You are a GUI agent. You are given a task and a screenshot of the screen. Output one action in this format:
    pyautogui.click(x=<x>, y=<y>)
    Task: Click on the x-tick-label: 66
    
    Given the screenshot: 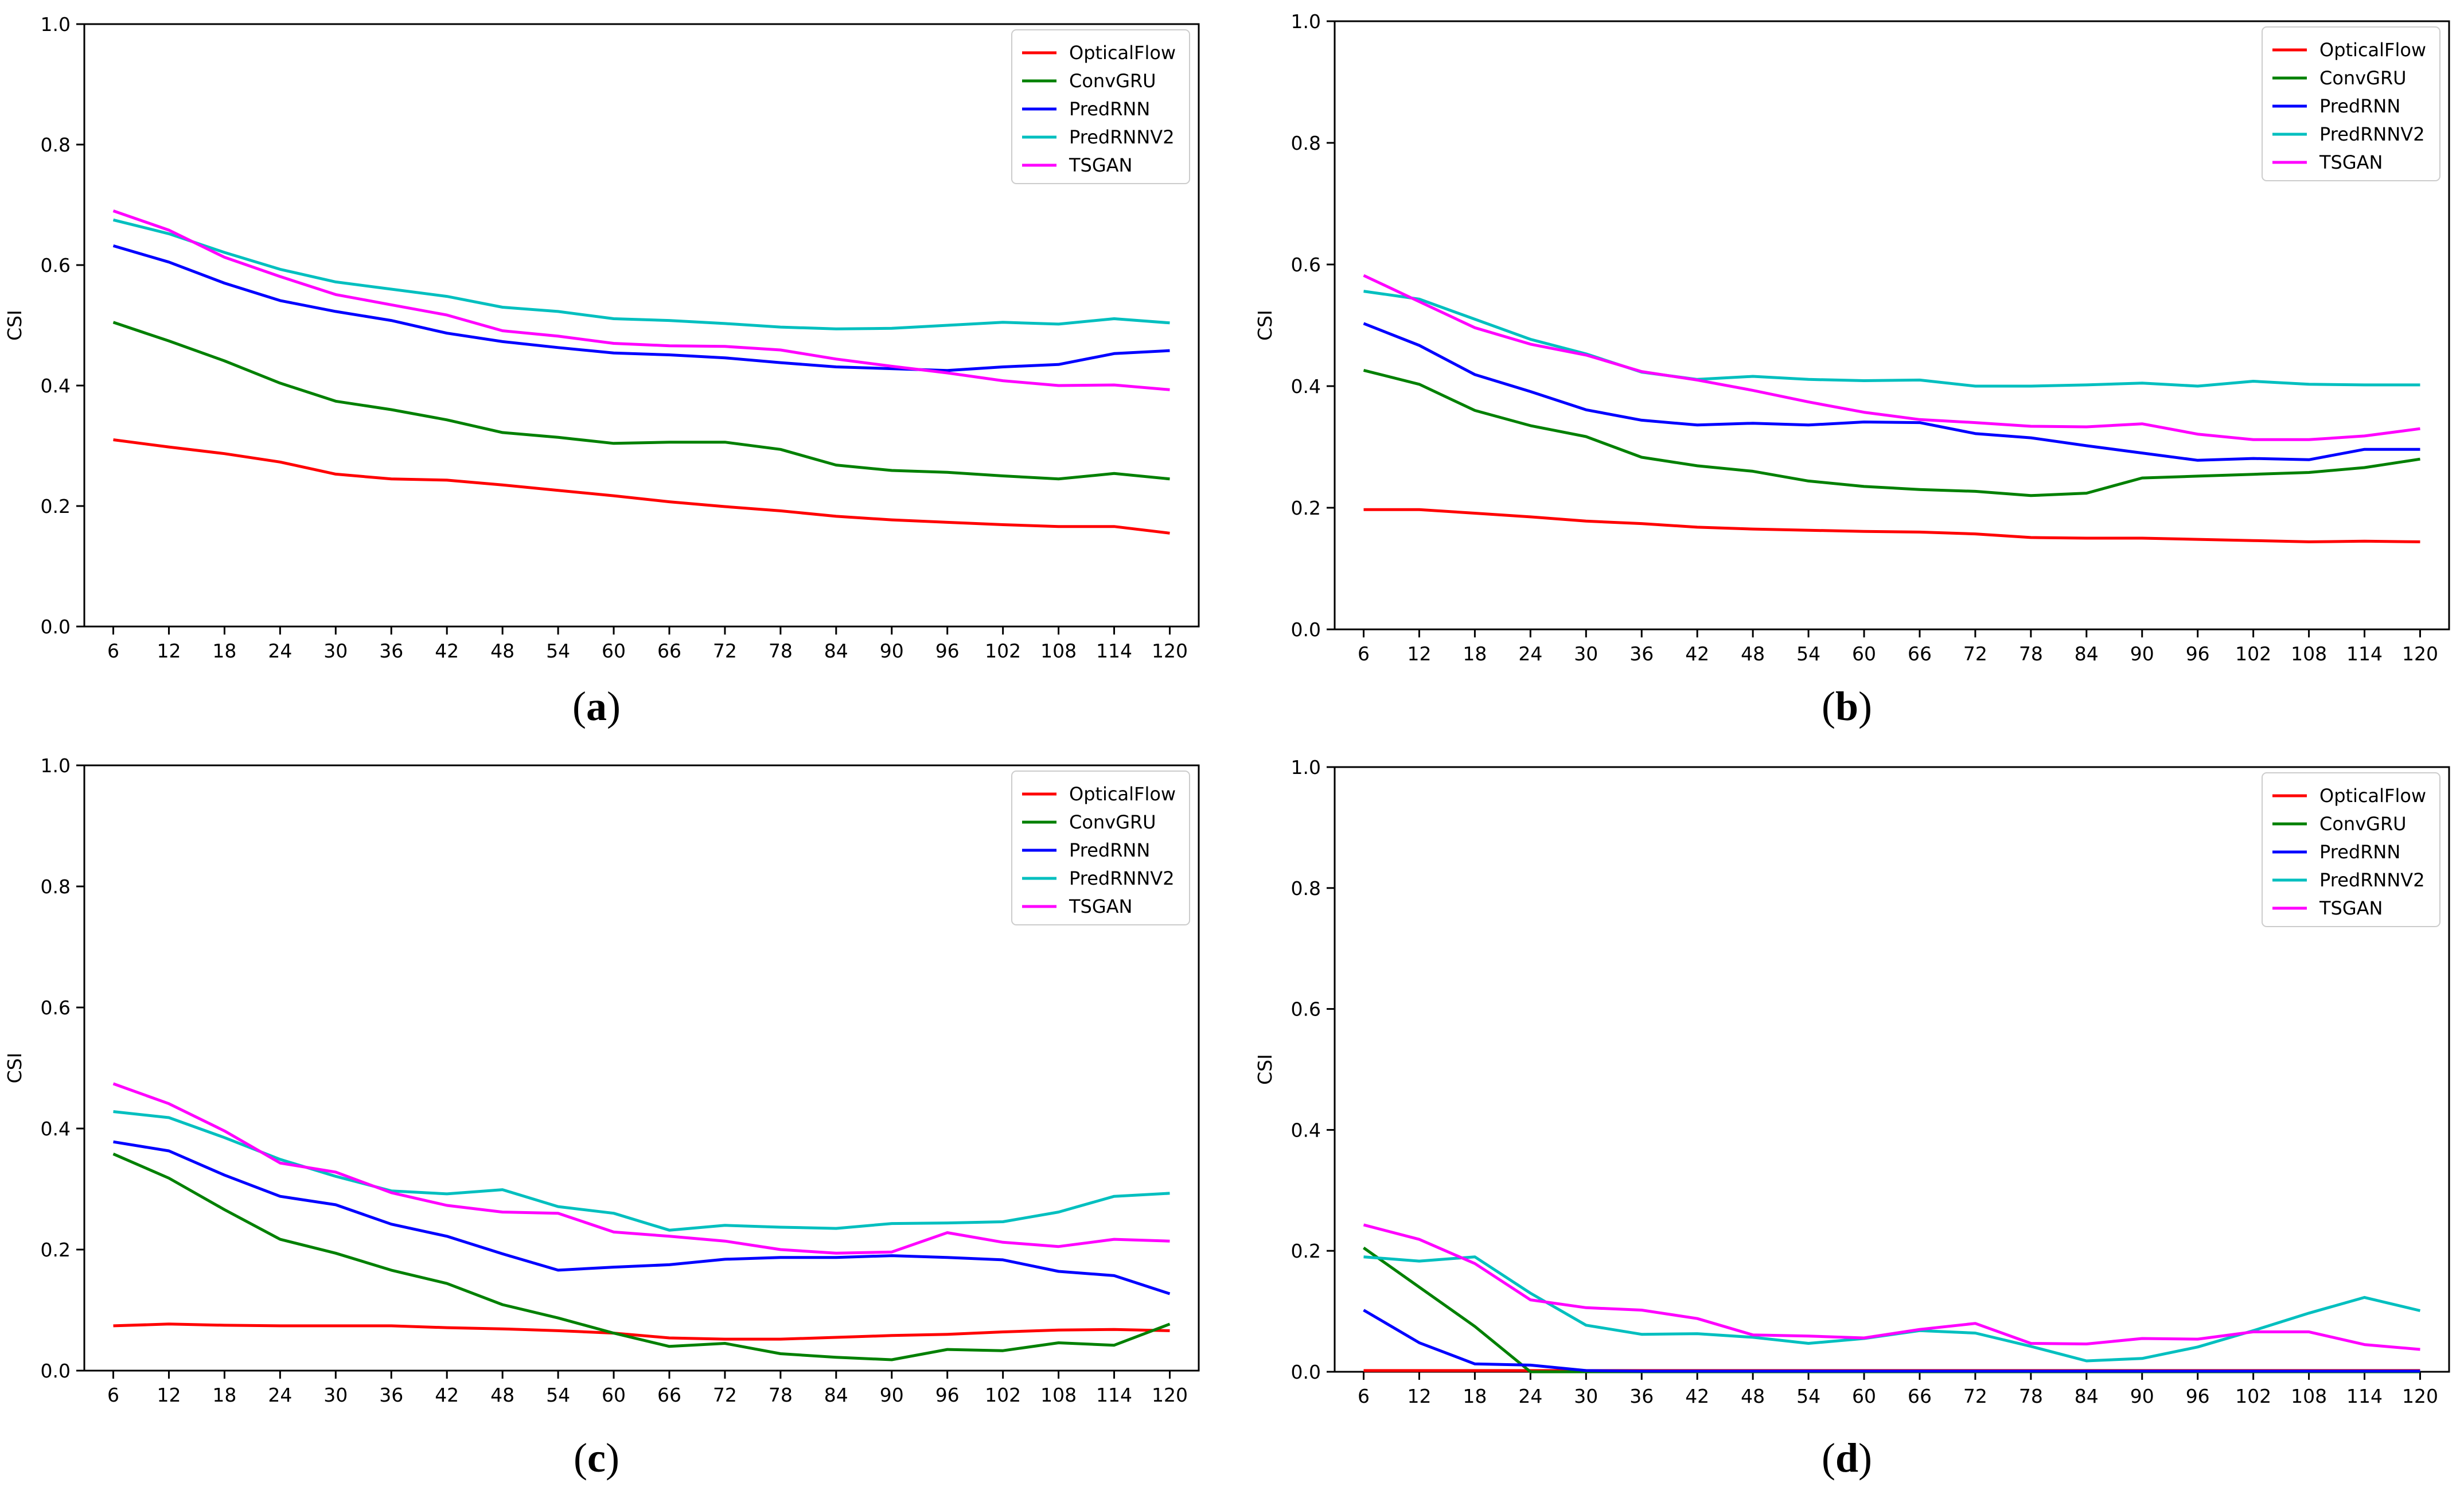 What is the action you would take?
    pyautogui.click(x=1920, y=1396)
    